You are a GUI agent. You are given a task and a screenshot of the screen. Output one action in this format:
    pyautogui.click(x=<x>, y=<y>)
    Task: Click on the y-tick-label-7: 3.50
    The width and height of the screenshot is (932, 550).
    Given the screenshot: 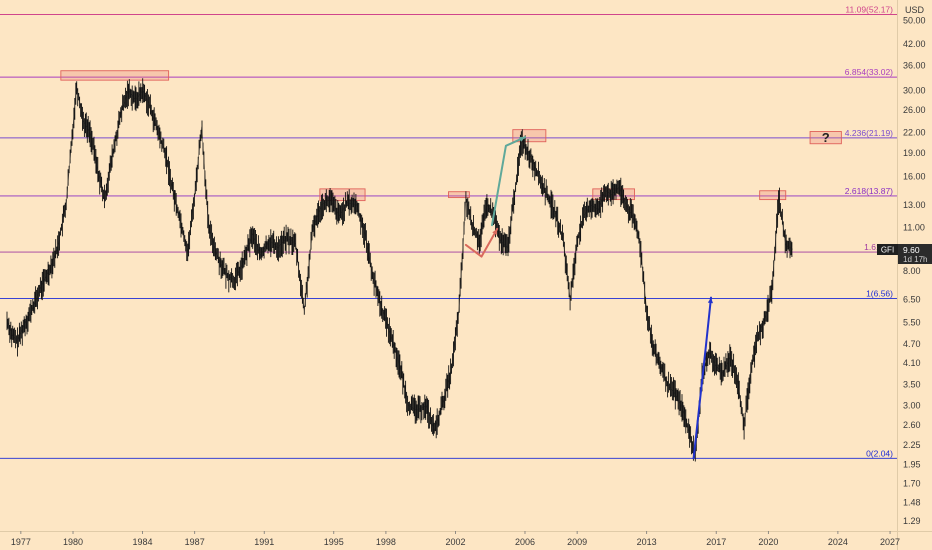 What is the action you would take?
    pyautogui.click(x=912, y=384)
    